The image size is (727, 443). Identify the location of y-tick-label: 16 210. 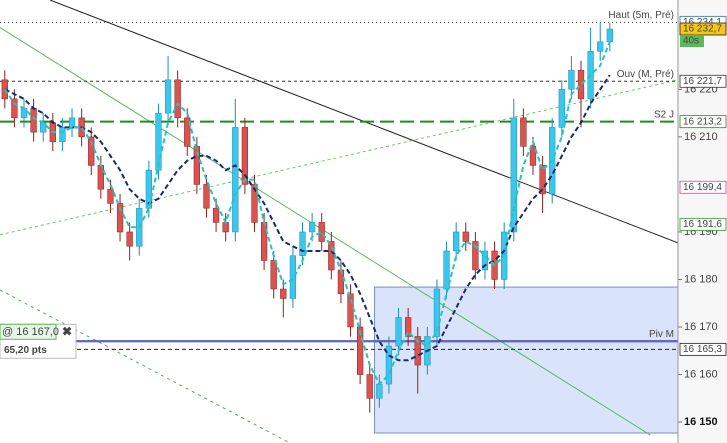
(701, 137).